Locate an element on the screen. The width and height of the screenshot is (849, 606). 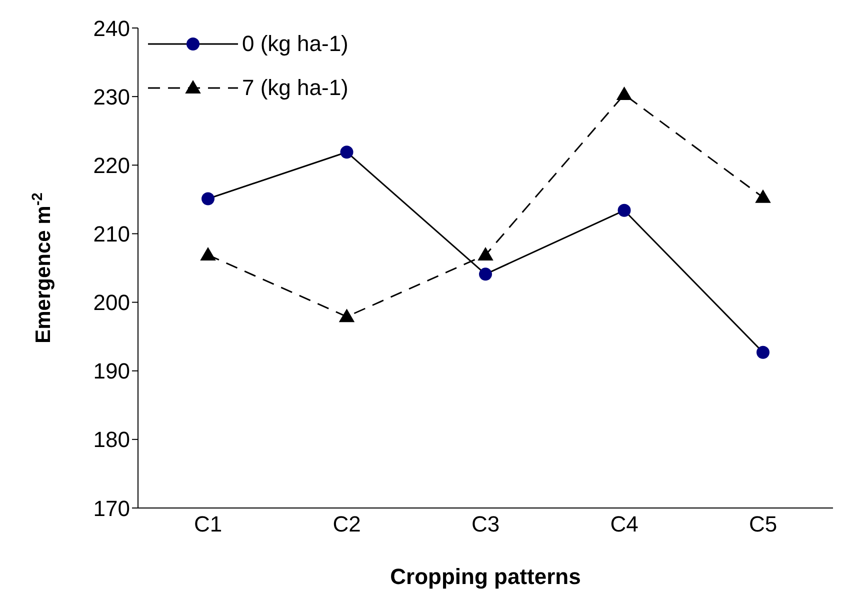
y-tick-label: 180 is located at coordinates (111, 439).